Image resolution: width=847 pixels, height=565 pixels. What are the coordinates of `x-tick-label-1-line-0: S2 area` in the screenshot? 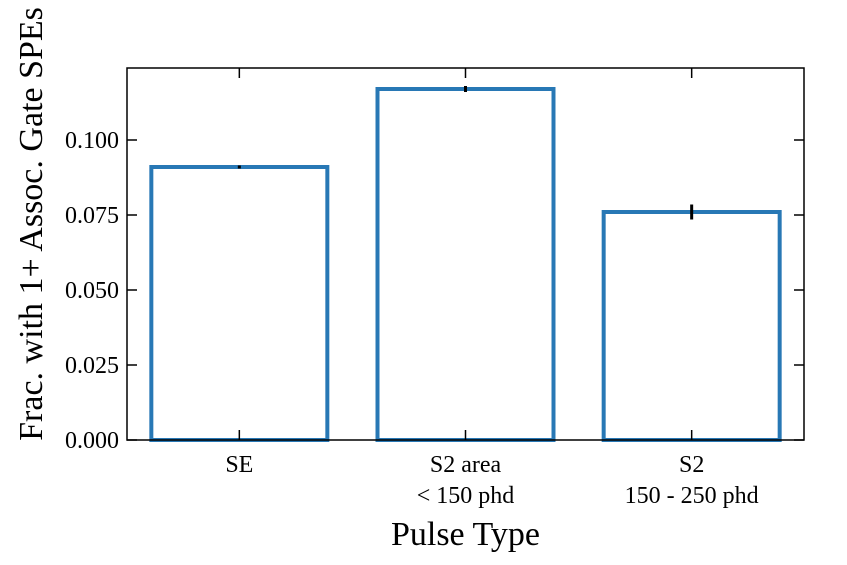 It's located at (466, 465).